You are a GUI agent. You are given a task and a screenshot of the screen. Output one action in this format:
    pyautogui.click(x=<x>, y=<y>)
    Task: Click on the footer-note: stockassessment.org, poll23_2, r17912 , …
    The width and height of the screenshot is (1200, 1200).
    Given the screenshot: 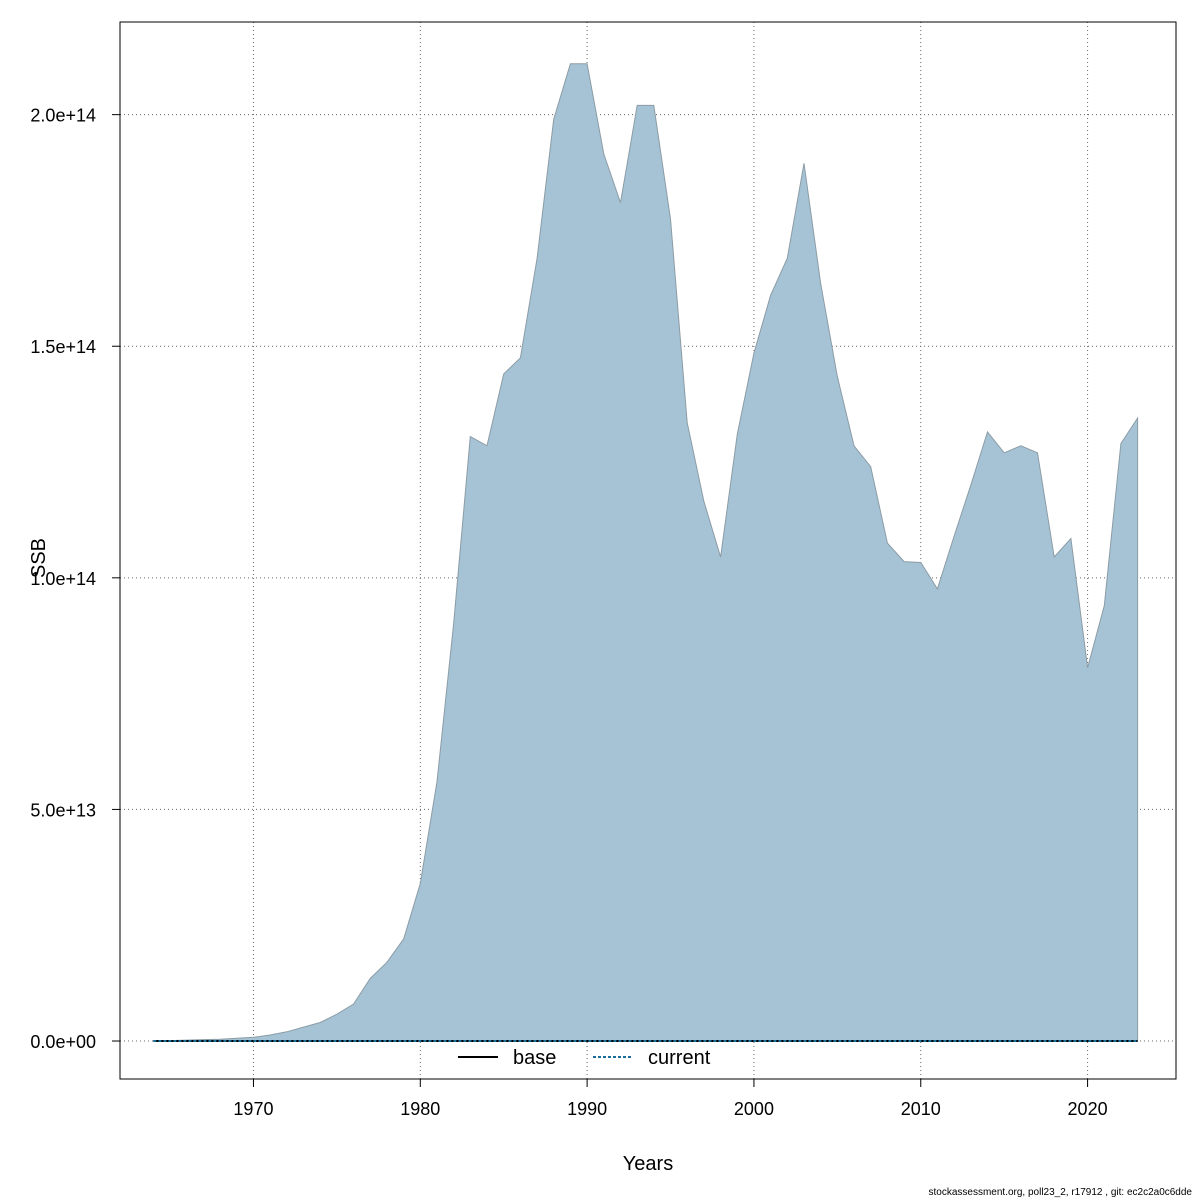 What is the action you would take?
    pyautogui.click(x=1060, y=1192)
    